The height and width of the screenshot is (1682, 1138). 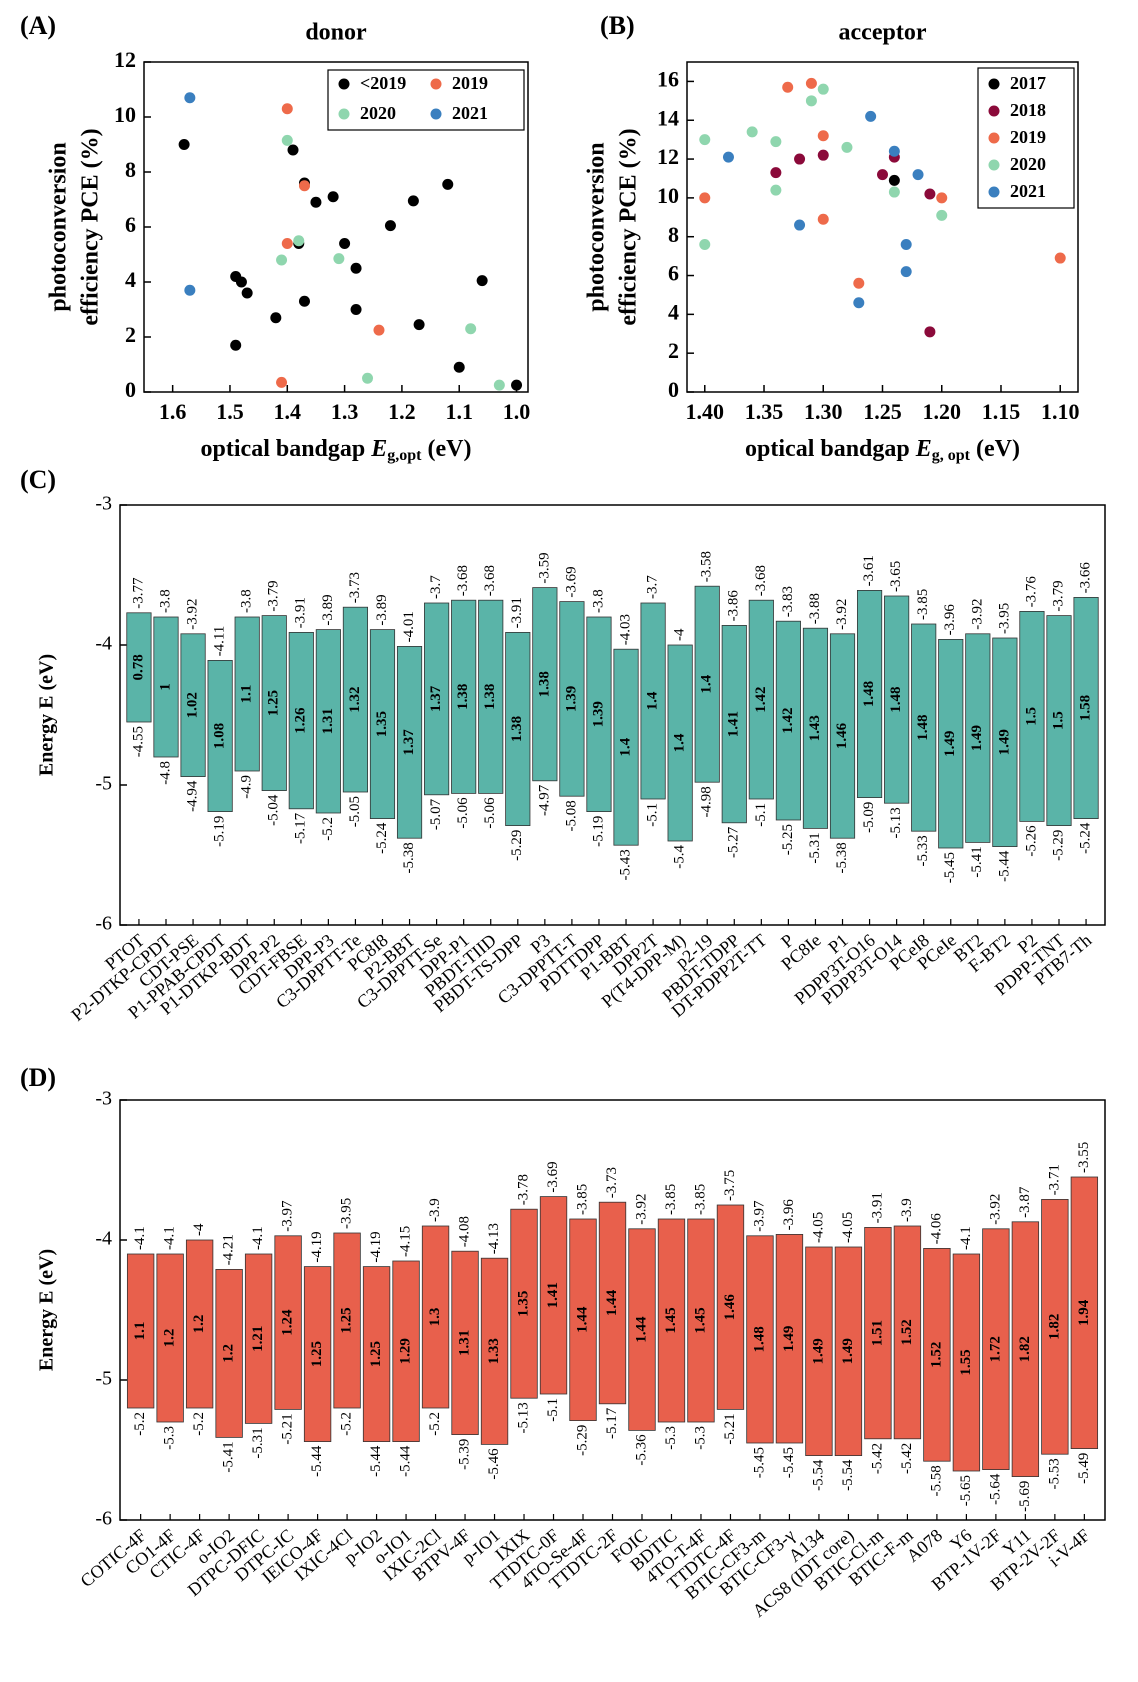 What do you see at coordinates (347, 1424) in the screenshot?
I see `bar-bottom-label: -5.2` at bounding box center [347, 1424].